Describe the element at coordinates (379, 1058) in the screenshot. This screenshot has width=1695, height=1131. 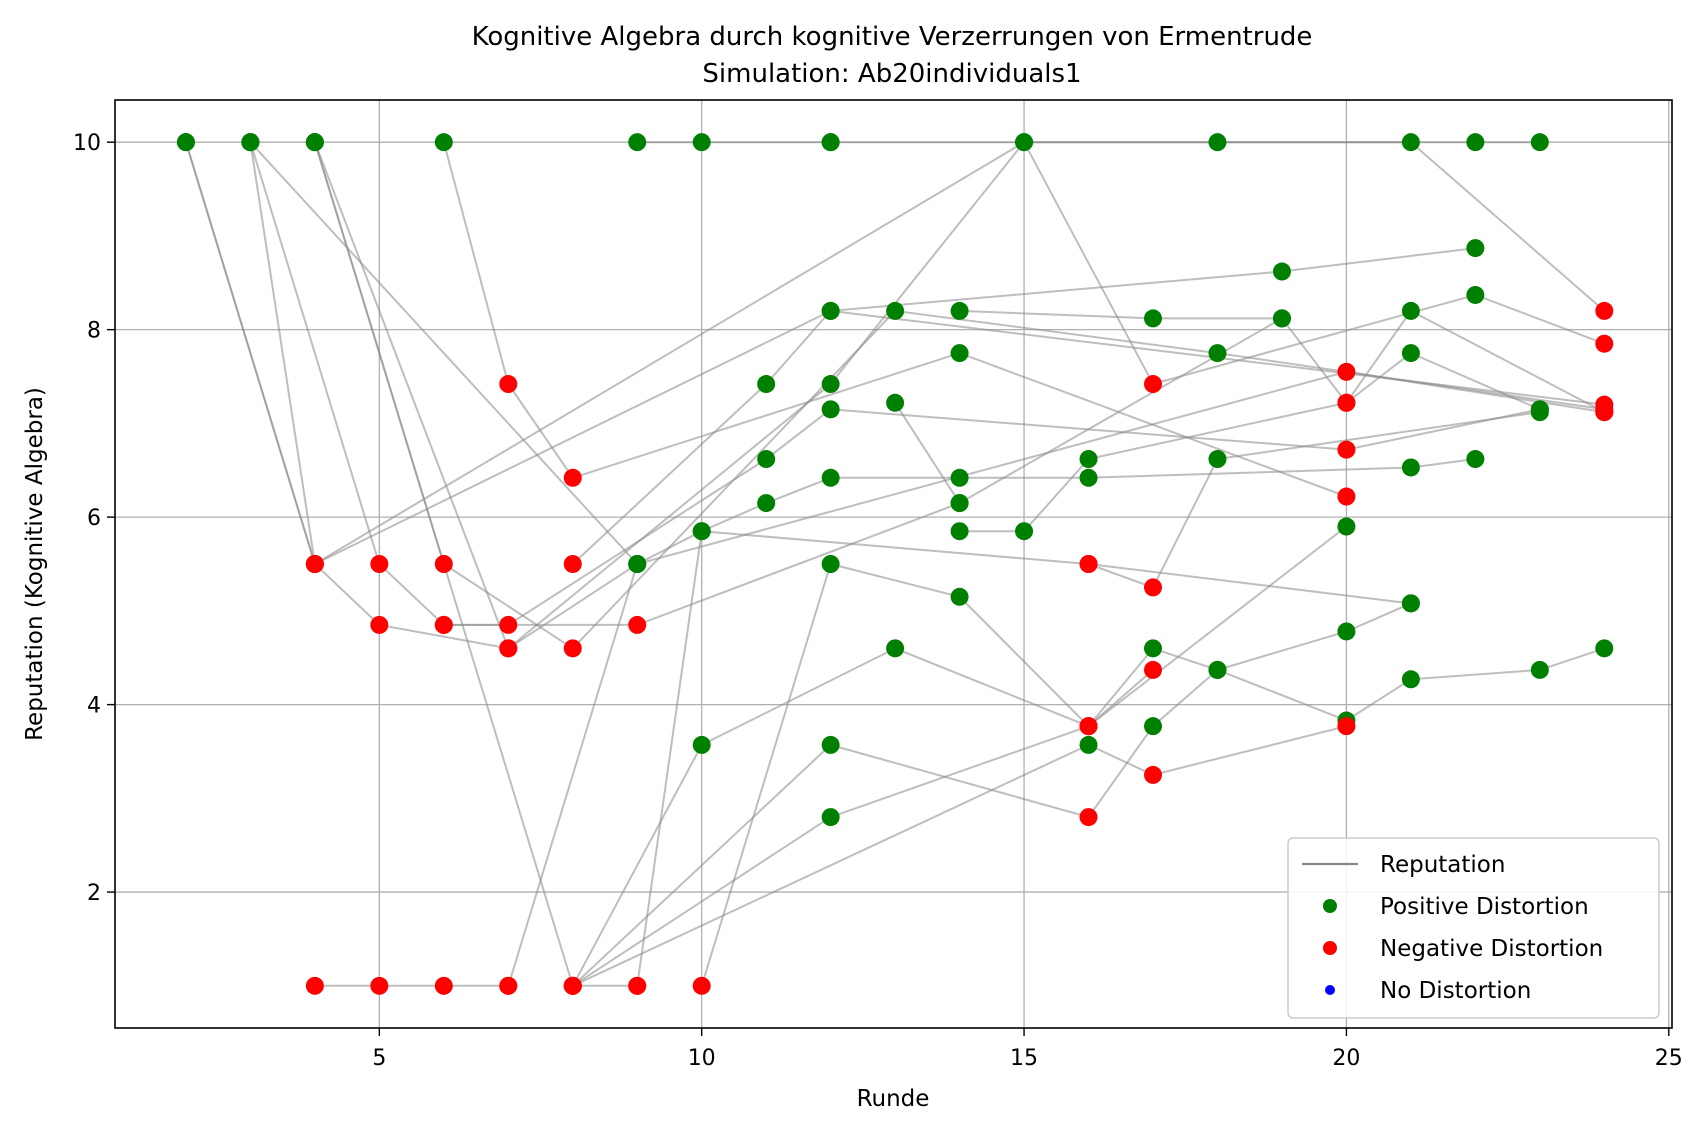
I see `x-tick-label: 5` at that location.